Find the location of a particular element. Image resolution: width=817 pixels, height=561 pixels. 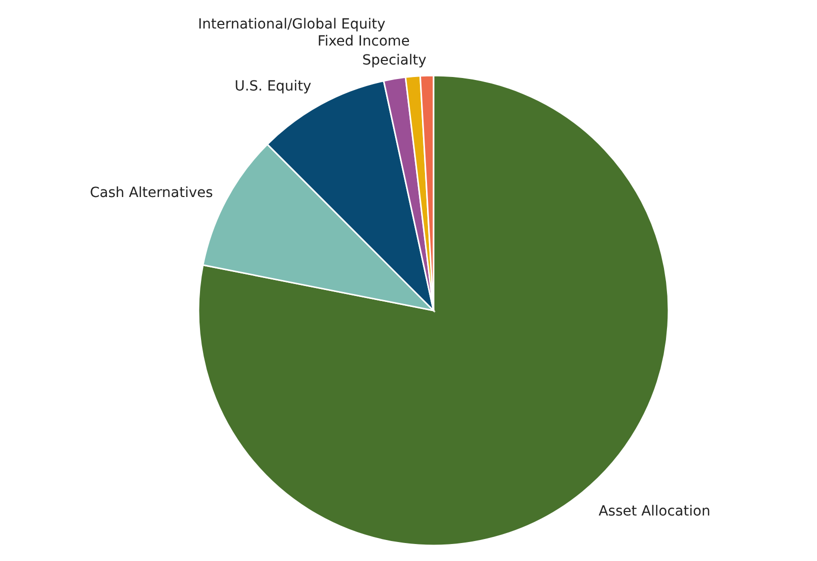

slice-label: Asset Allocation is located at coordinates (654, 511).